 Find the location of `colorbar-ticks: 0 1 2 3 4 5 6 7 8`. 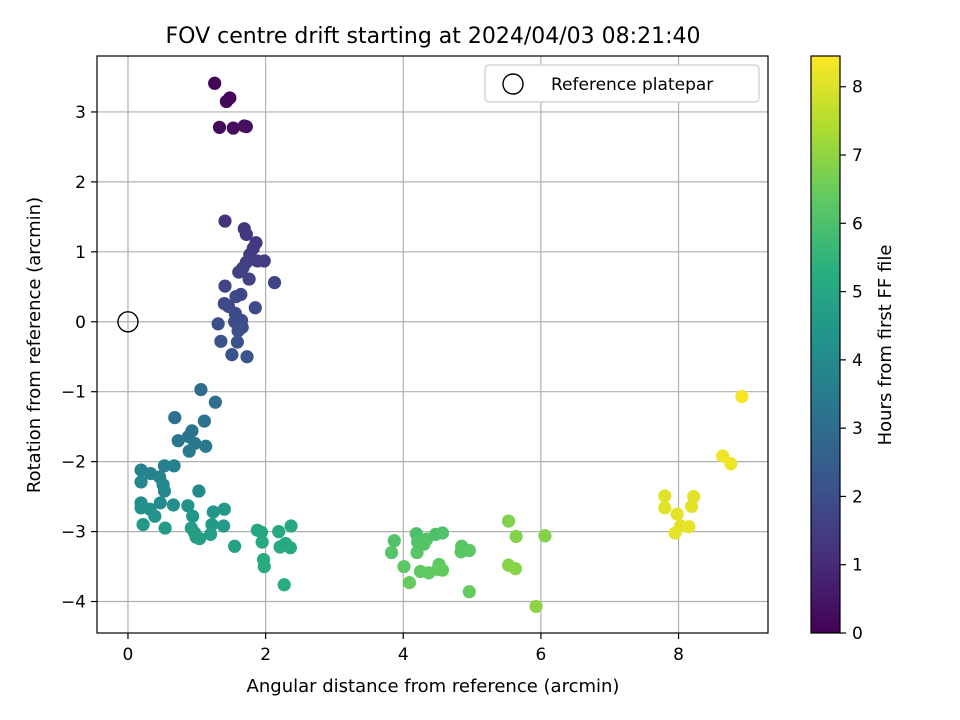

colorbar-ticks: 0 1 2 3 4 5 6 7 8 is located at coordinates (851, 361).